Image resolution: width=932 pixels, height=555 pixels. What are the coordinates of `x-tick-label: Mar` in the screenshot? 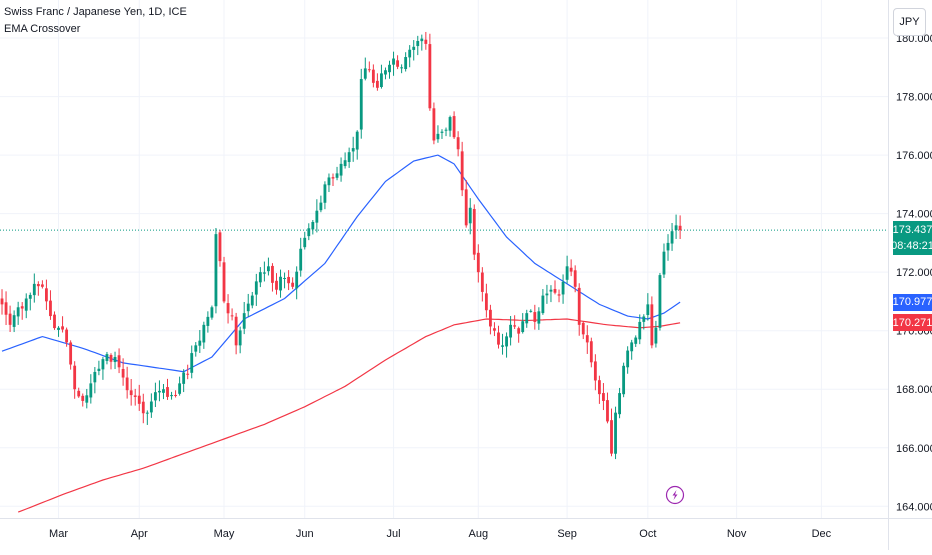 It's located at (58, 534).